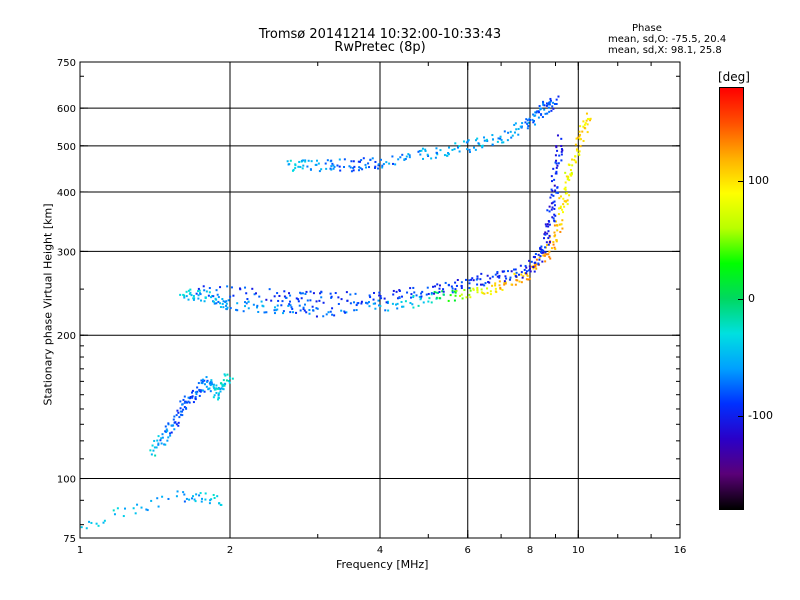  Describe the element at coordinates (80, 550) in the screenshot. I see `x-tick-label: 1` at that location.